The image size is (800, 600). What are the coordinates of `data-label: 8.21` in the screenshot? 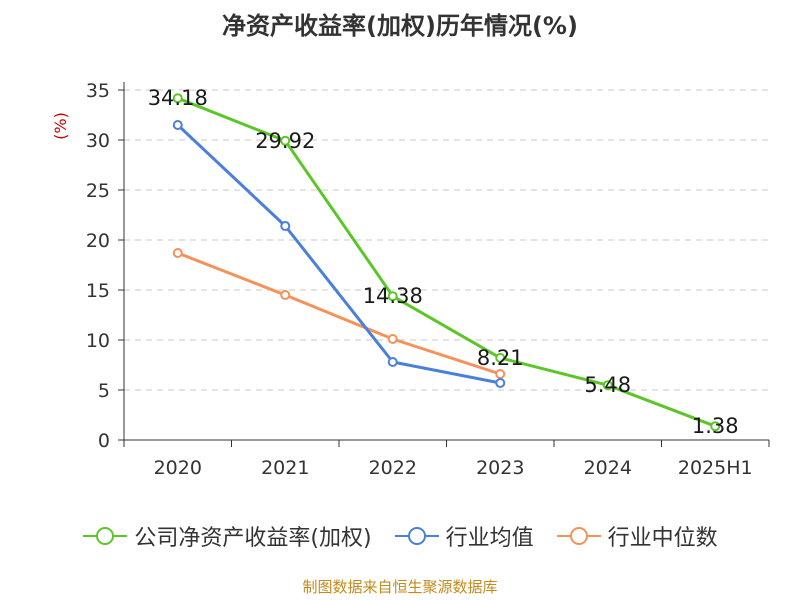 It's located at (500, 358).